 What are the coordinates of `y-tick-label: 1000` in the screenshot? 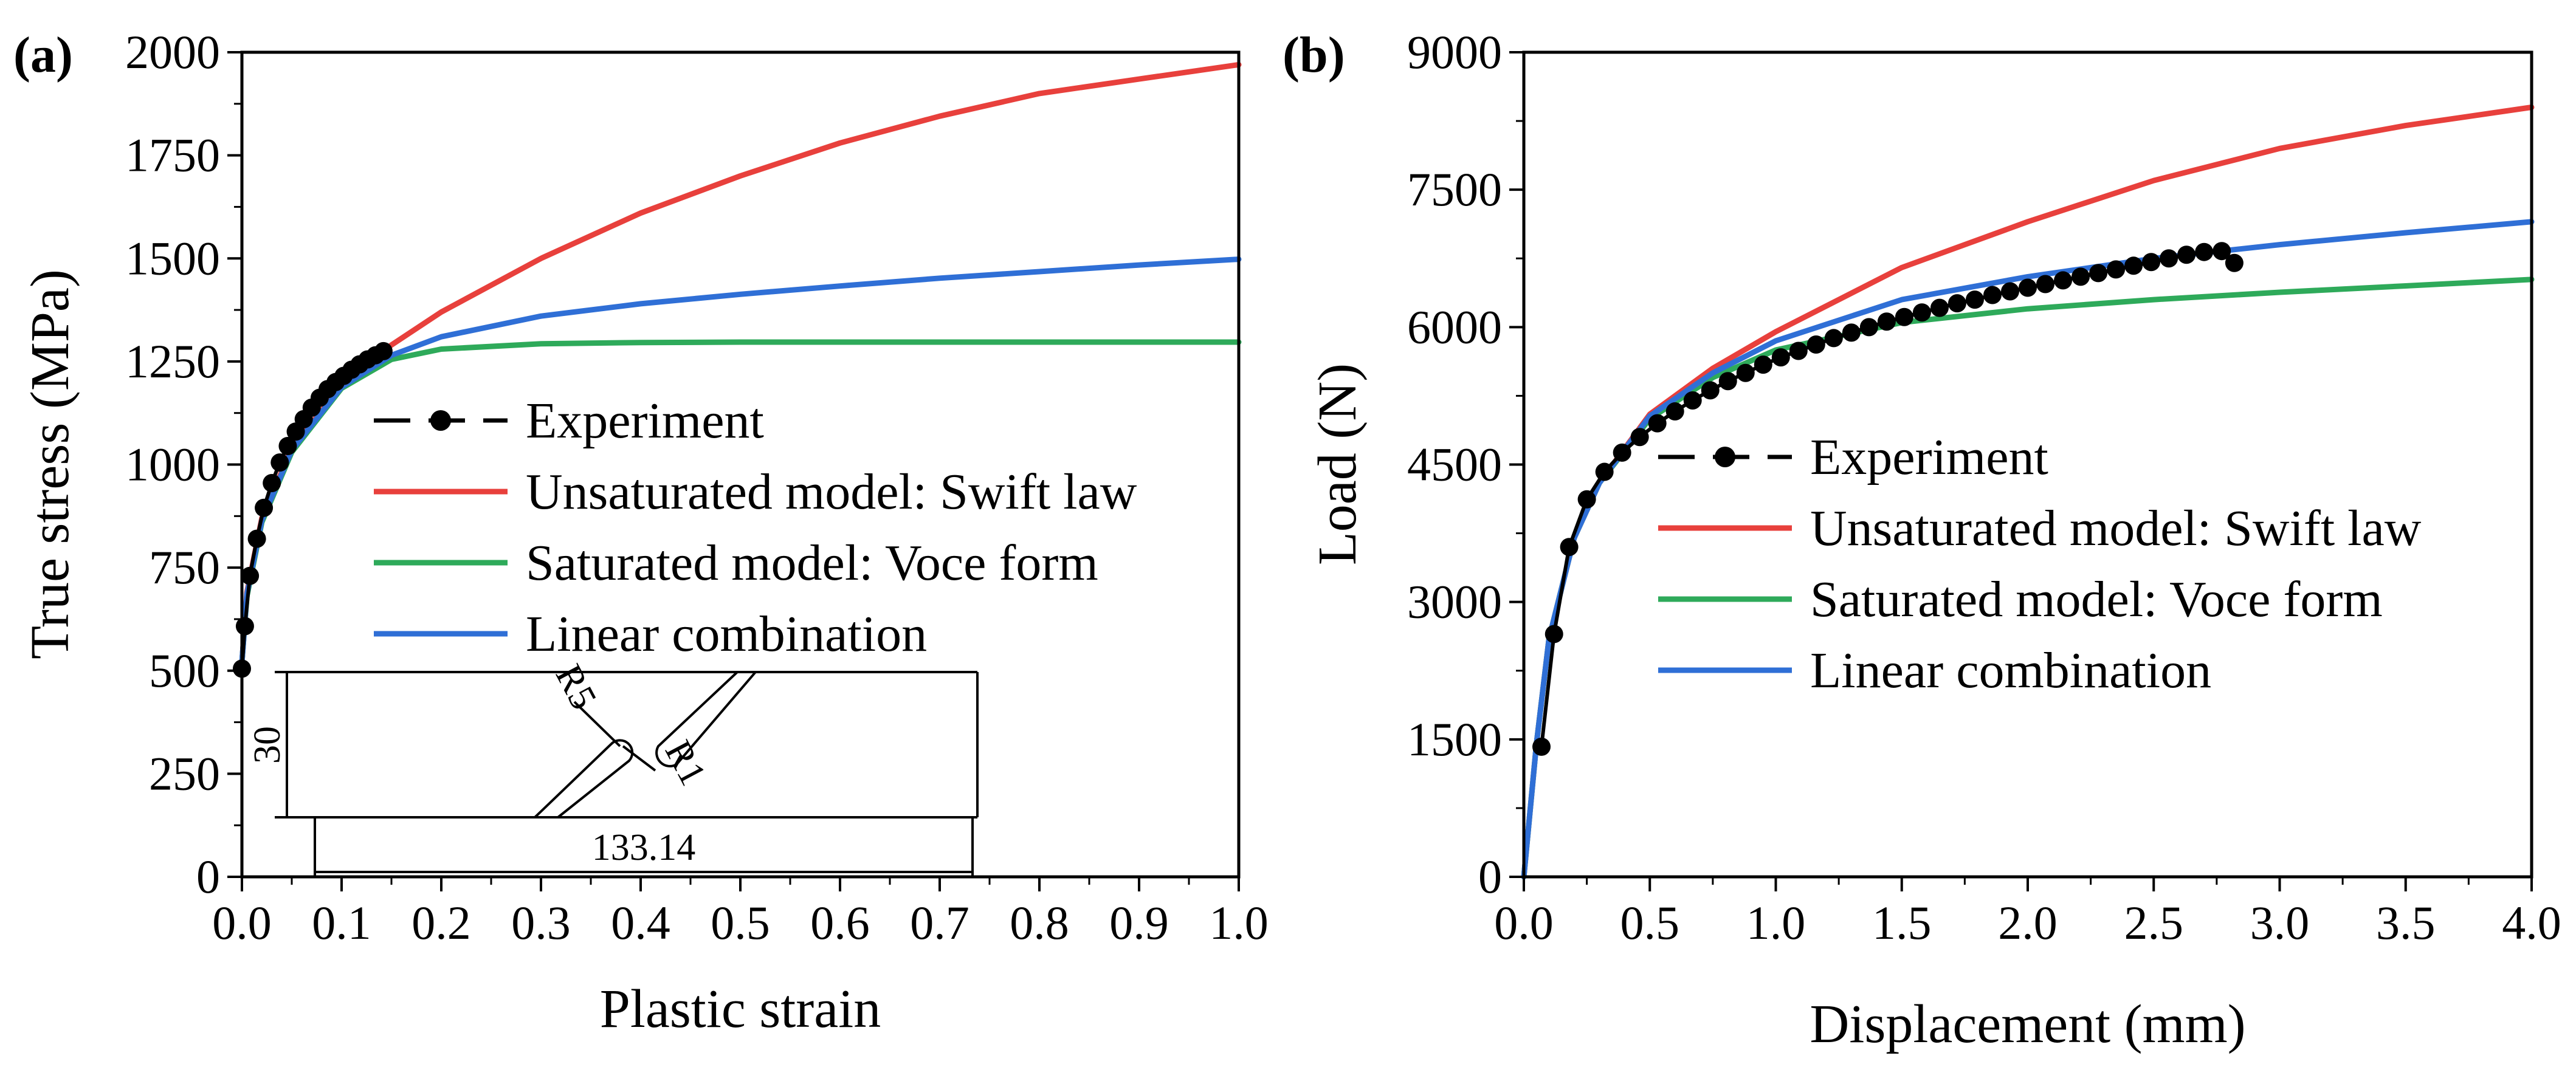 It's located at (172, 464).